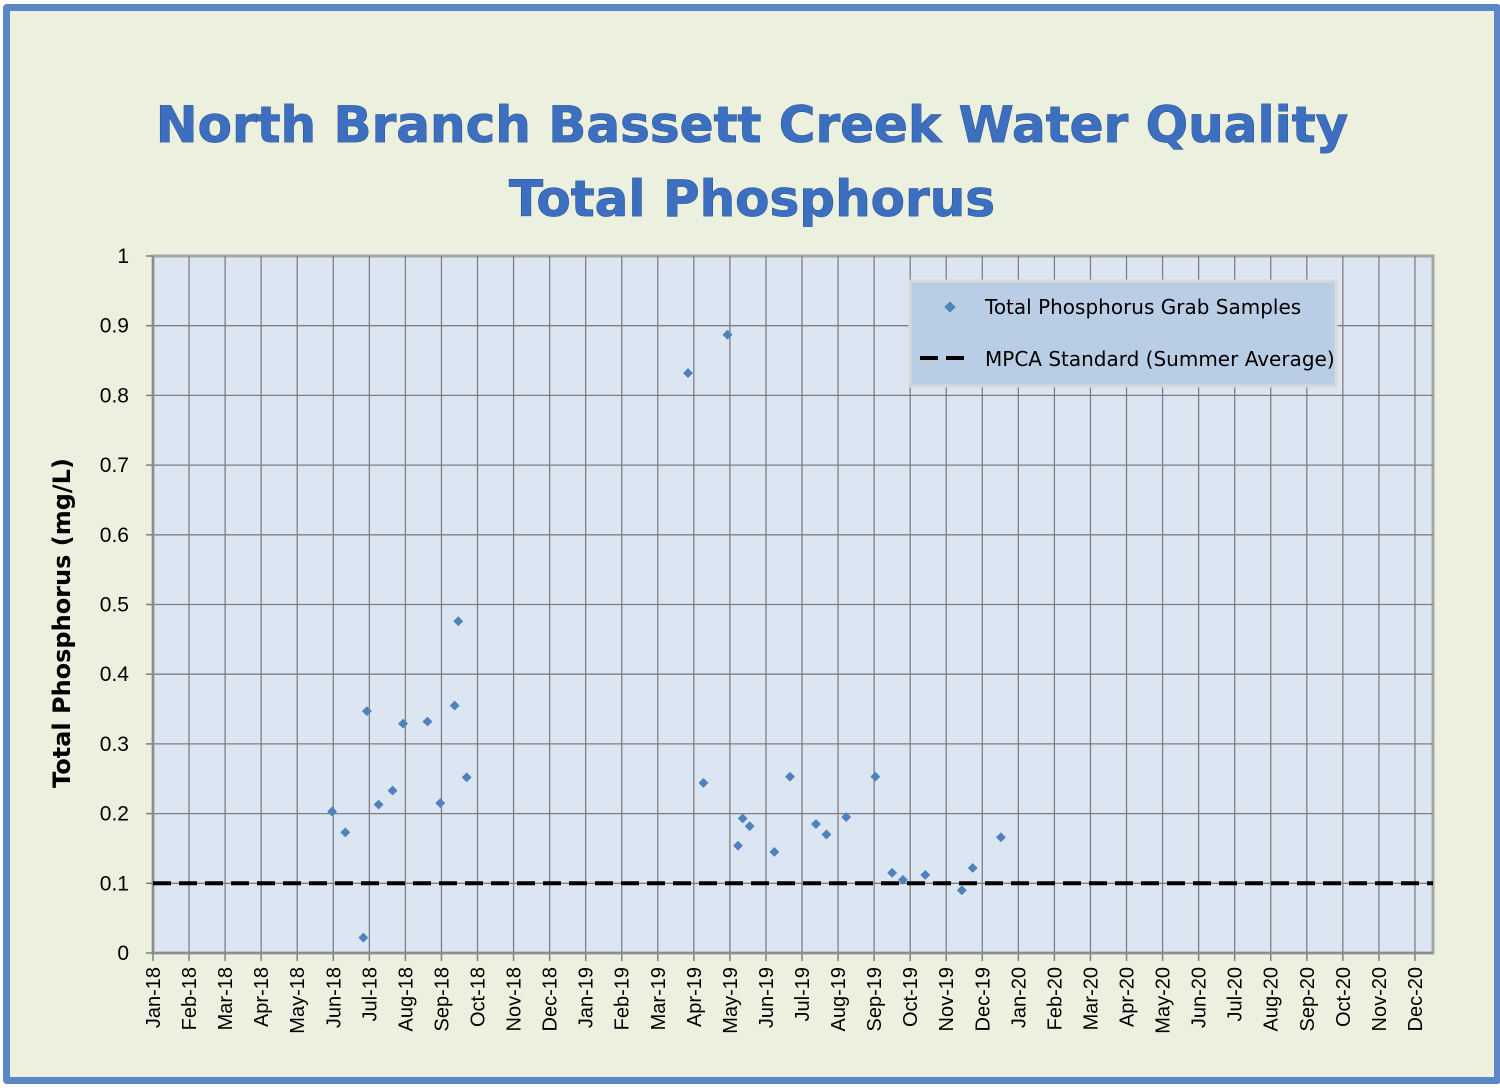 Image resolution: width=1500 pixels, height=1088 pixels. Describe the element at coordinates (950, 307) in the screenshot. I see `legend-marker-diamond-icon` at that location.